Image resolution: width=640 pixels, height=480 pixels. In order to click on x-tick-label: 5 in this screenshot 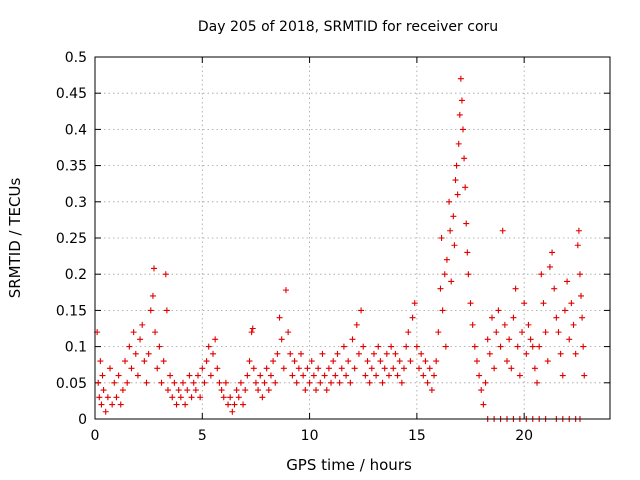, I will do `click(202, 436)`.